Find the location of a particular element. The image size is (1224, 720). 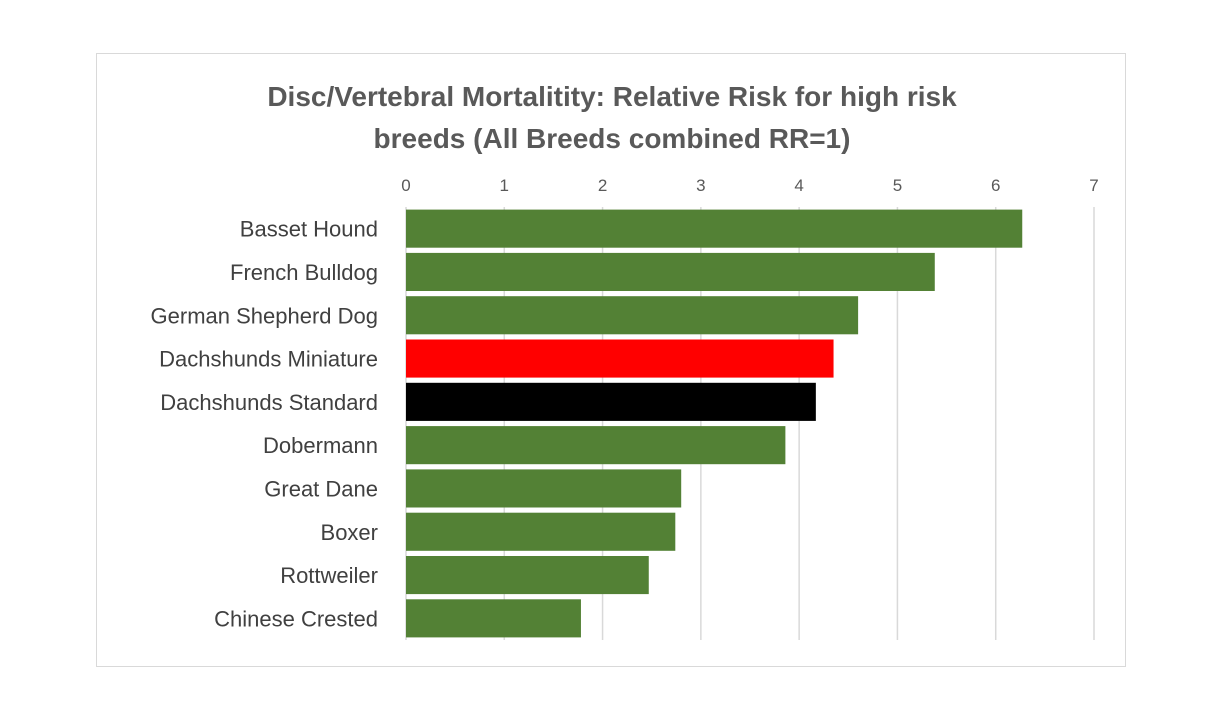

bar-german-shepherd-dog is located at coordinates (632, 315).